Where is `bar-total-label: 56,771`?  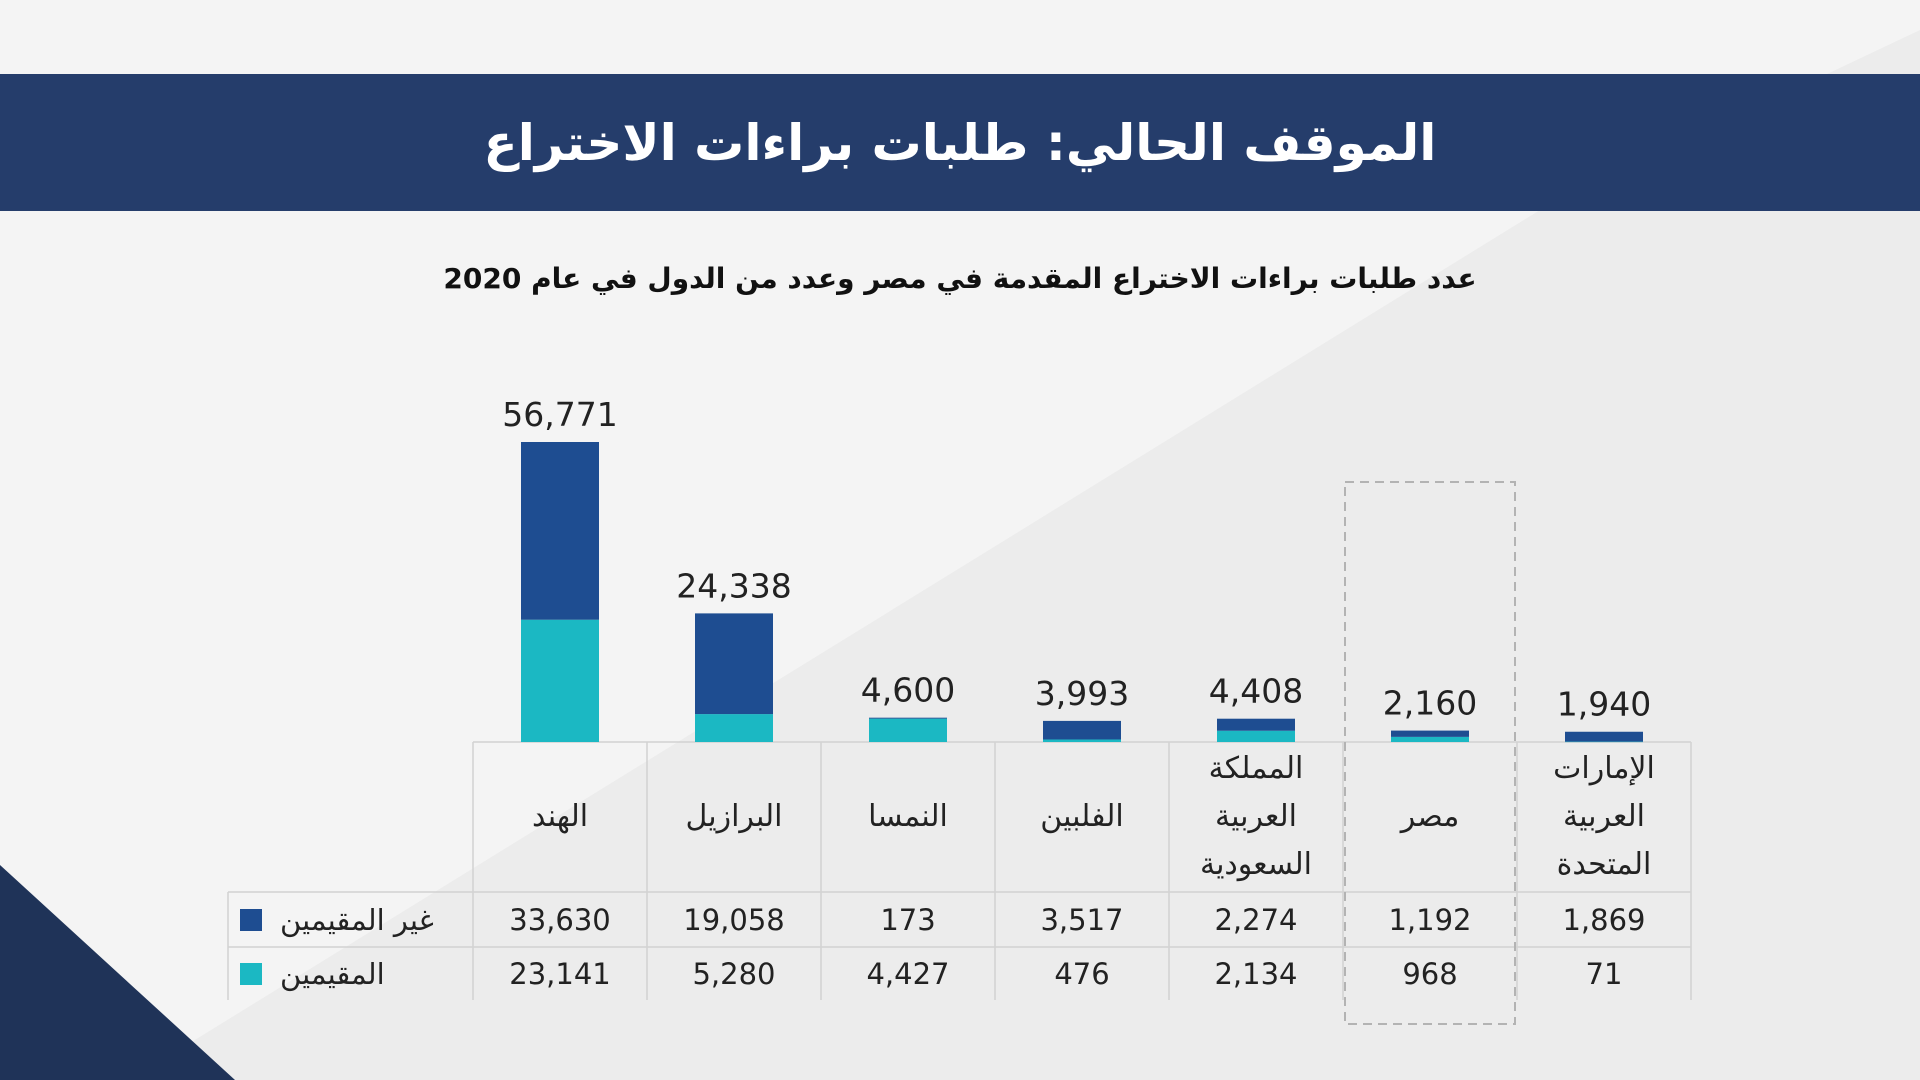
bar-total-label: 56,771 is located at coordinates (559, 414).